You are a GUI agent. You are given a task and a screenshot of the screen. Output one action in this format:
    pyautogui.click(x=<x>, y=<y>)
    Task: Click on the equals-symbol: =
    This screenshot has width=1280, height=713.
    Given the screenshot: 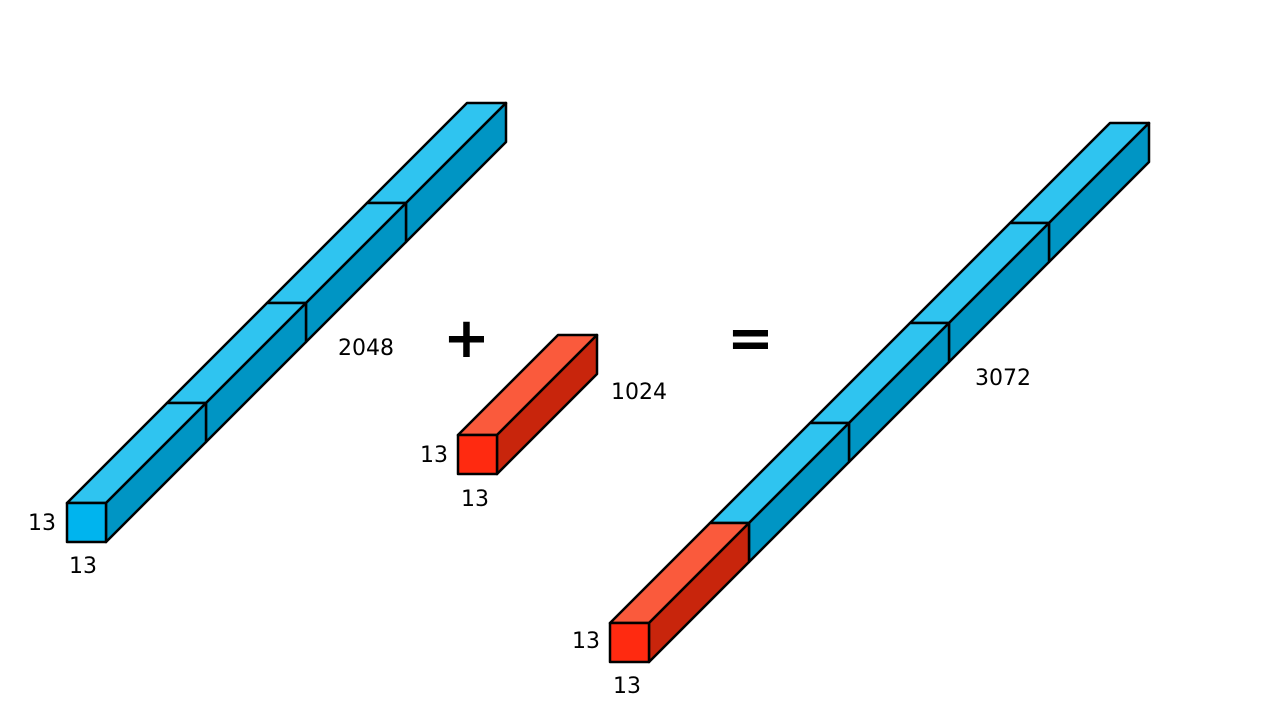 What is the action you would take?
    pyautogui.click(x=750, y=338)
    